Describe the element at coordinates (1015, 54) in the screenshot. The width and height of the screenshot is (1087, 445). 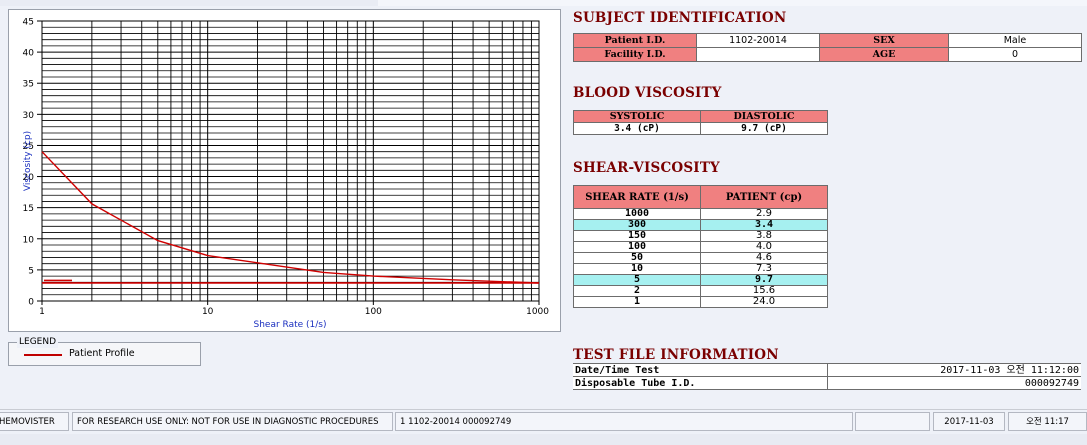
I see `age-value: 0` at that location.